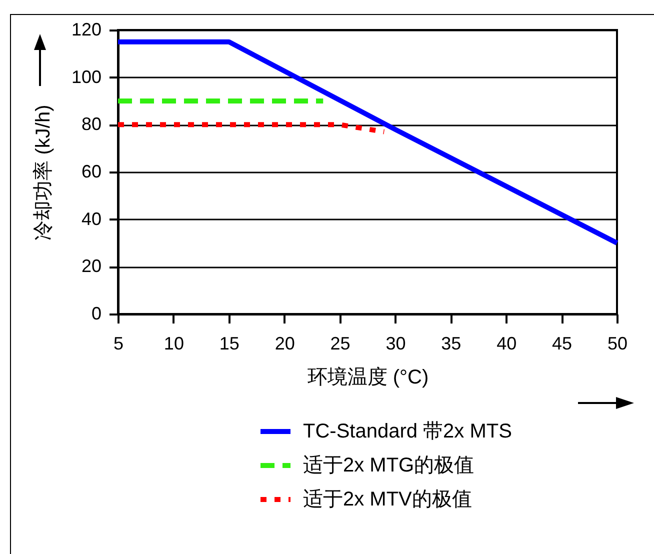  I want to click on x-tick-label: 15, so click(229, 344).